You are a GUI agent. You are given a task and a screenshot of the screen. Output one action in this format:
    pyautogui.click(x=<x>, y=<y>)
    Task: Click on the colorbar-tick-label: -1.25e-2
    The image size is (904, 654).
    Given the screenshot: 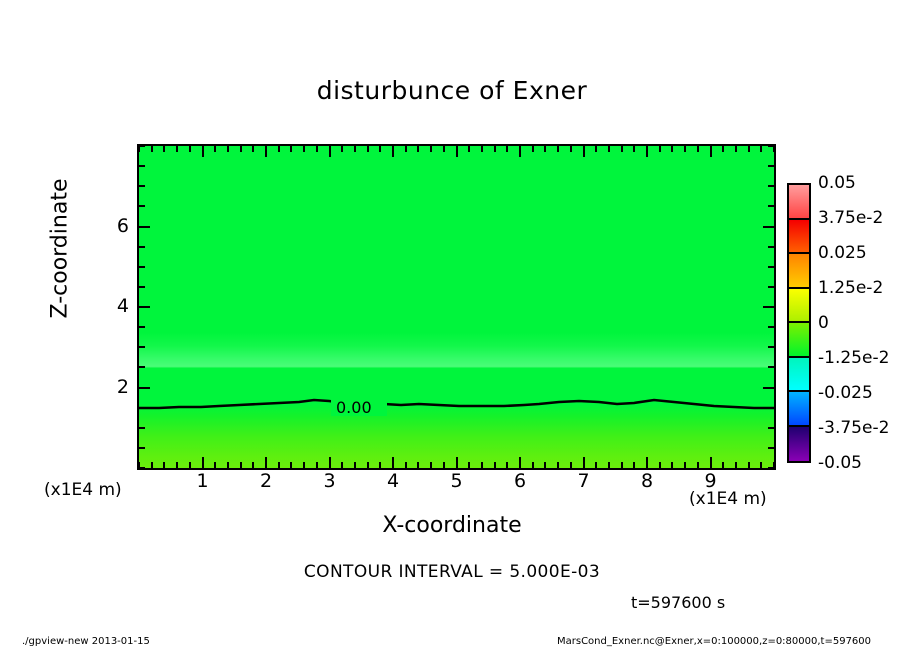 What is the action you would take?
    pyautogui.click(x=854, y=358)
    